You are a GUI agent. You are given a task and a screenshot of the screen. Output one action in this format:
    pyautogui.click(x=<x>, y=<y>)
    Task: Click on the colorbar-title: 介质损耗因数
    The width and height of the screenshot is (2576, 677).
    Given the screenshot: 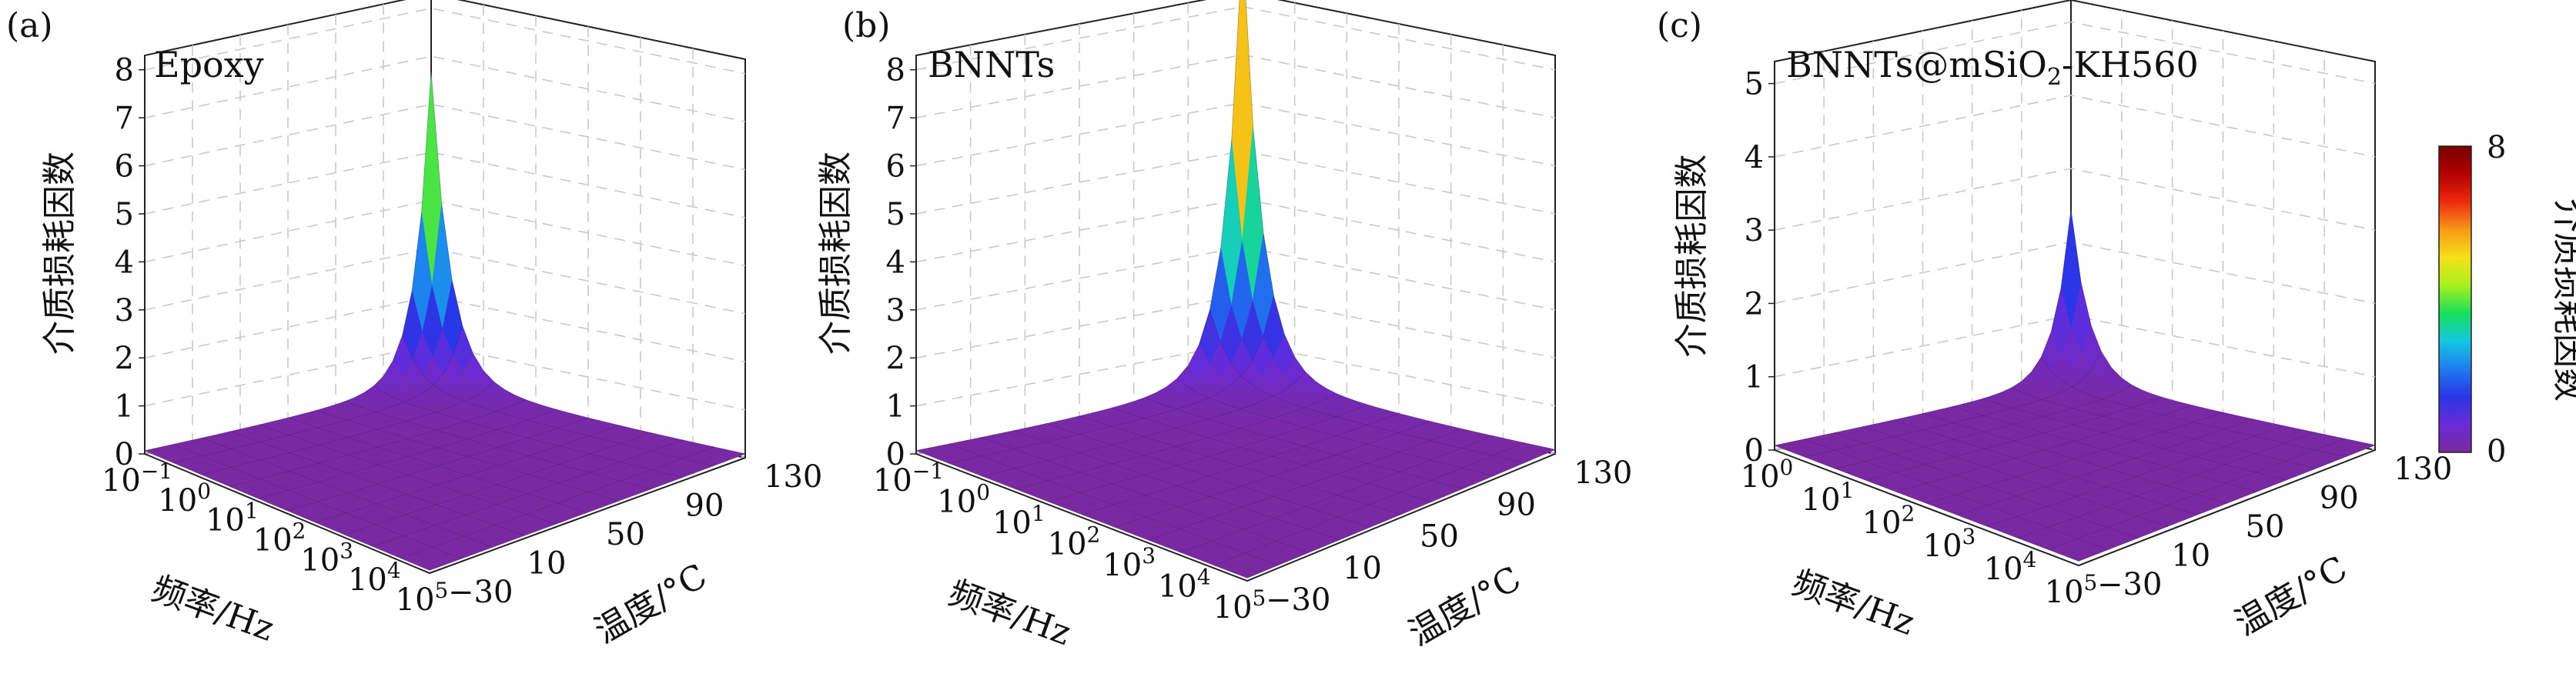 What is the action you would take?
    pyautogui.click(x=2563, y=300)
    